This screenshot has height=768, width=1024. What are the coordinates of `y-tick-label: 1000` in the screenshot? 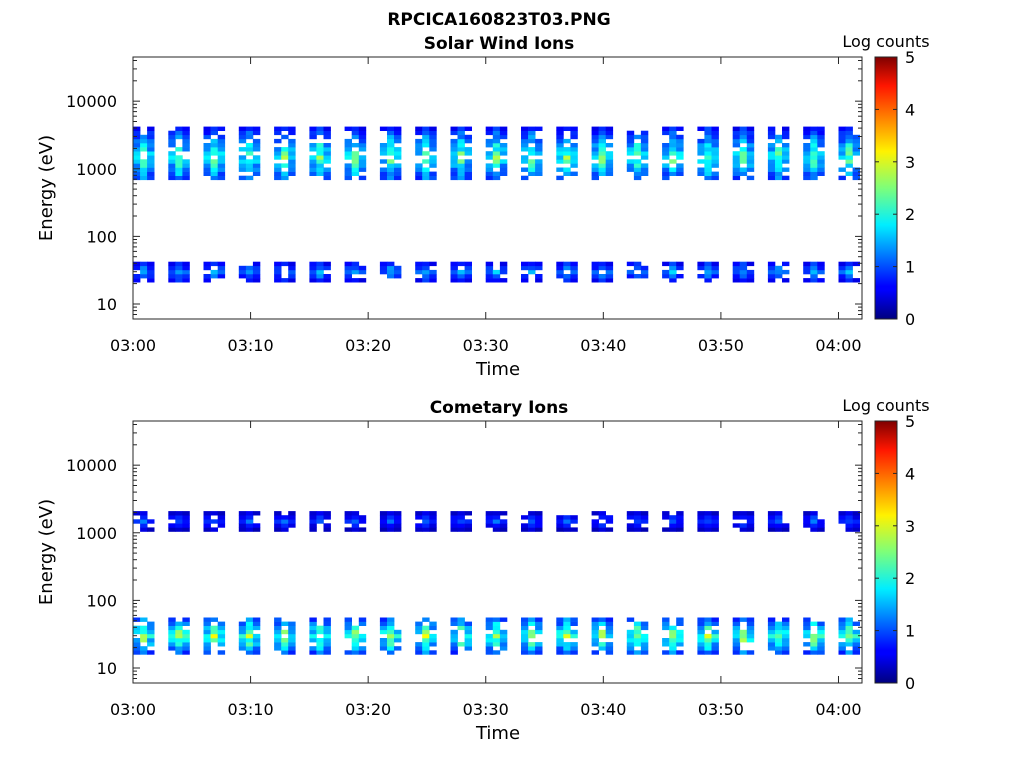 It's located at (96, 533).